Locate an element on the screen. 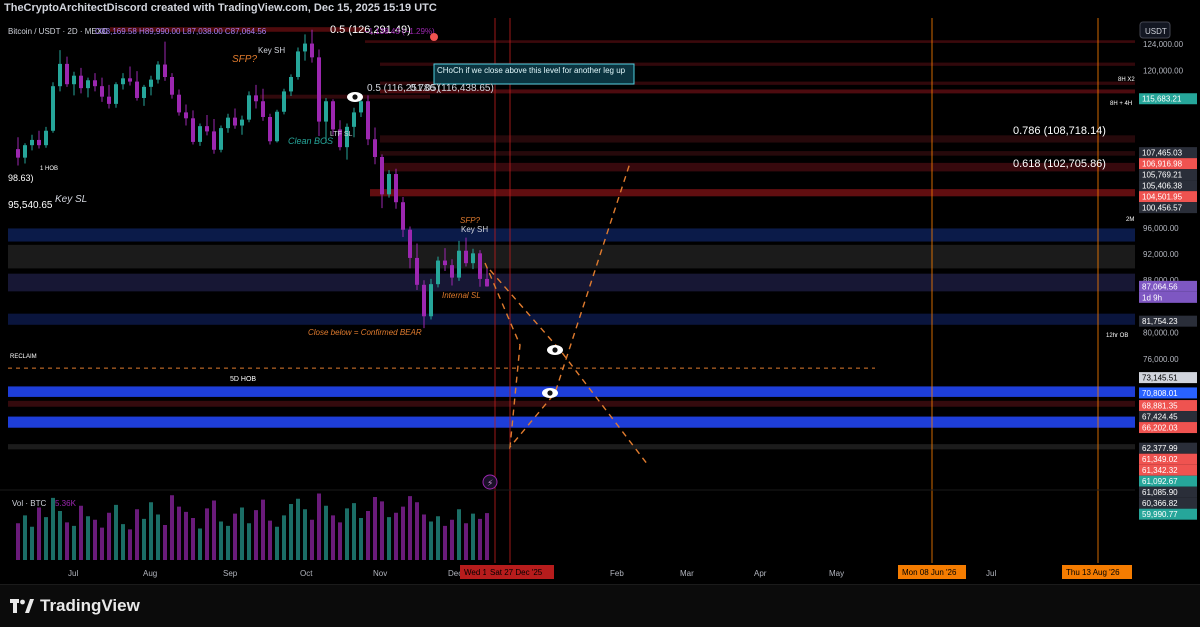 The image size is (1200, 627). time-marker-tag: Mon 08 Jun '26 is located at coordinates (932, 572).